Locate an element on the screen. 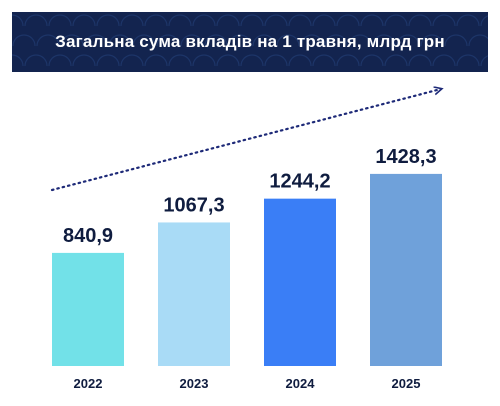 This screenshot has height=406, width=500. value-label-2022: 840,9 is located at coordinates (88, 236).